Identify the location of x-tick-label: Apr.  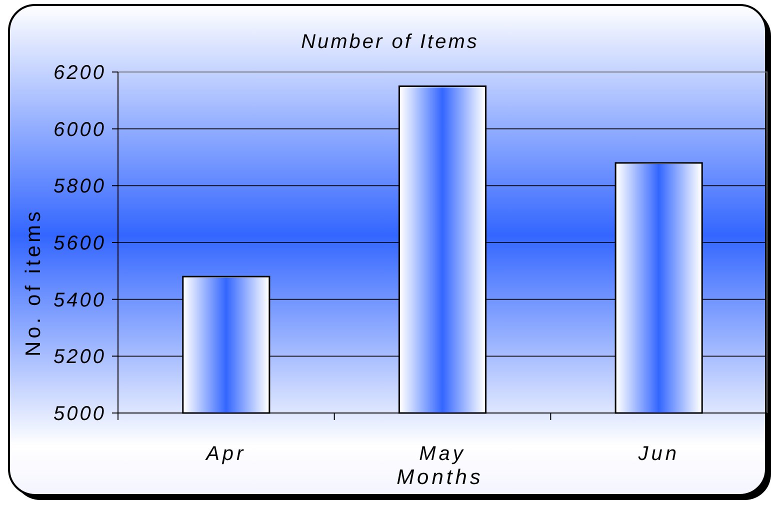
(225, 454).